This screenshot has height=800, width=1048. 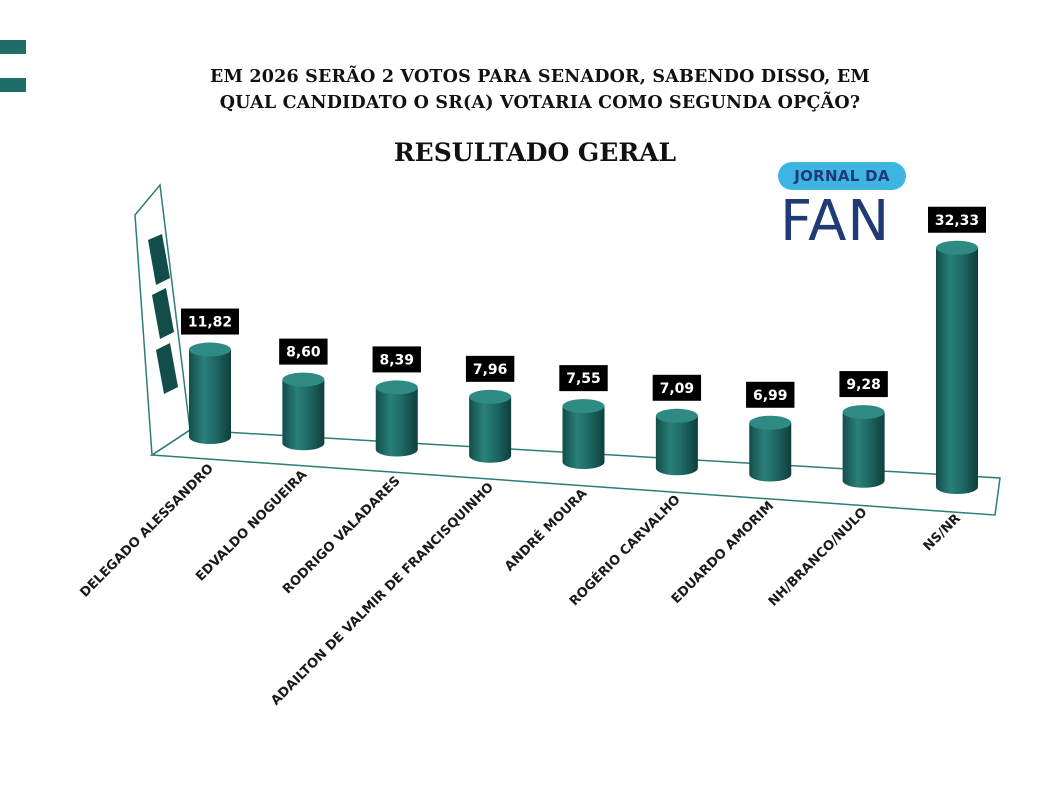 What do you see at coordinates (146, 530) in the screenshot?
I see `category-label: DELEGADO ALESSANDRO` at bounding box center [146, 530].